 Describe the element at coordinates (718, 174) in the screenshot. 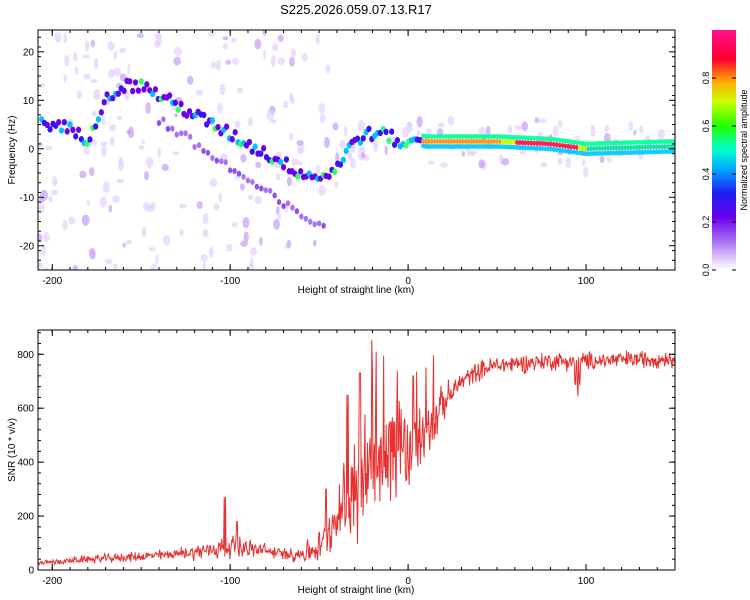

I see `colorbar-ticks: 0.0 0.2 0.4 0.6 0.8` at that location.